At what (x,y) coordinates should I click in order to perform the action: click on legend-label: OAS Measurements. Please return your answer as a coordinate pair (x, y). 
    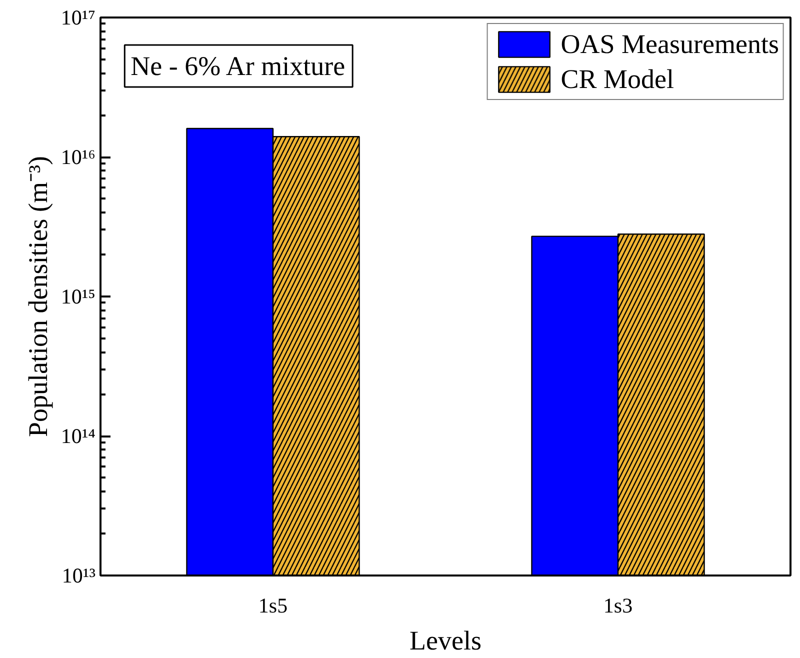
    Looking at the image, I should click on (669, 44).